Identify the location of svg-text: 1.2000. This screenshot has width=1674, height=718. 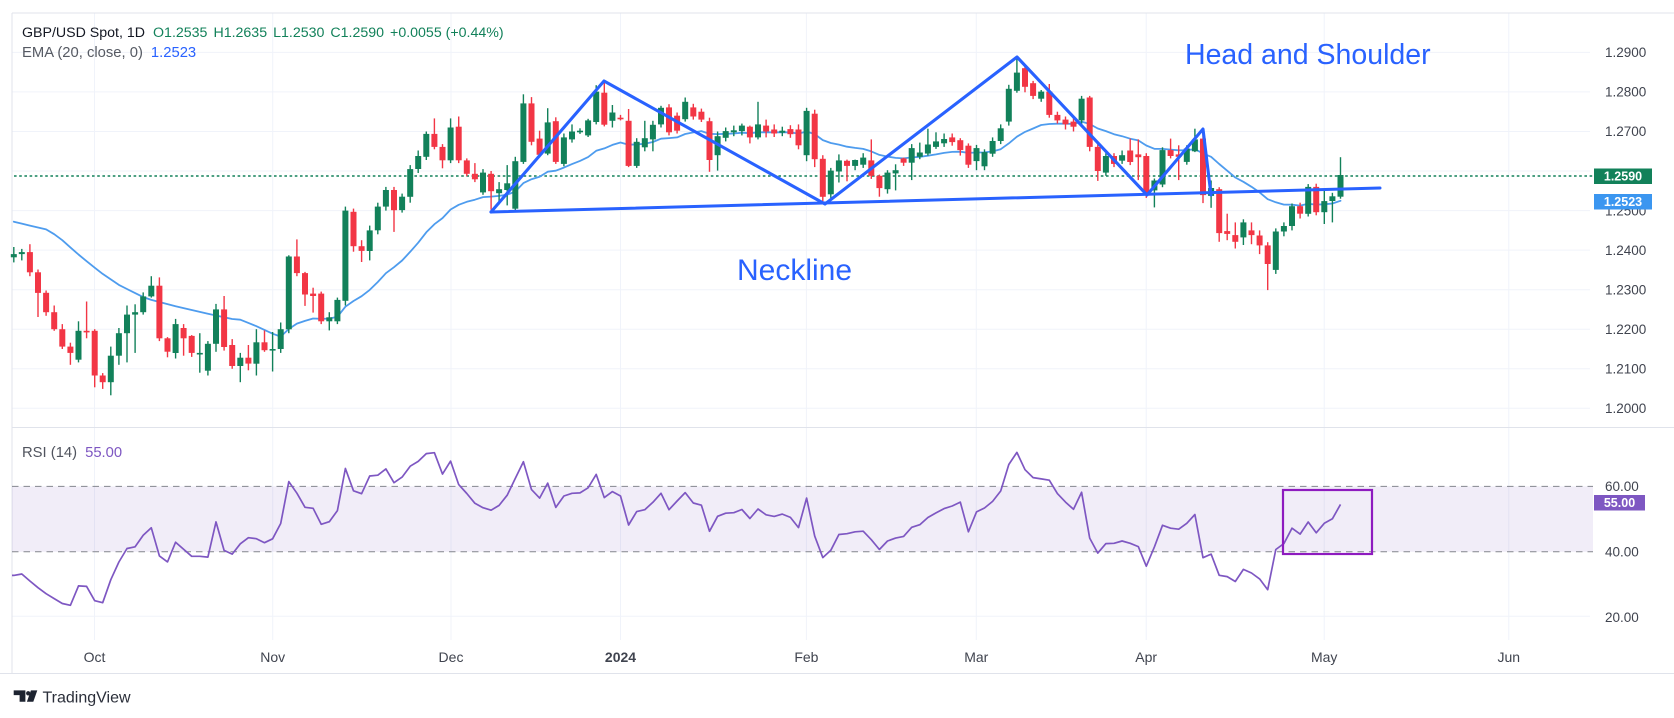
(1625, 408).